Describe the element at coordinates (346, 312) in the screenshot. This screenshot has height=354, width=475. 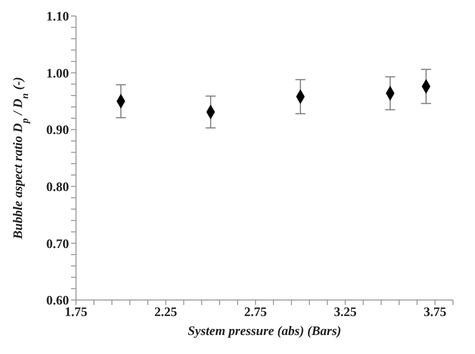
I see `x-tick-label: 3.25` at that location.